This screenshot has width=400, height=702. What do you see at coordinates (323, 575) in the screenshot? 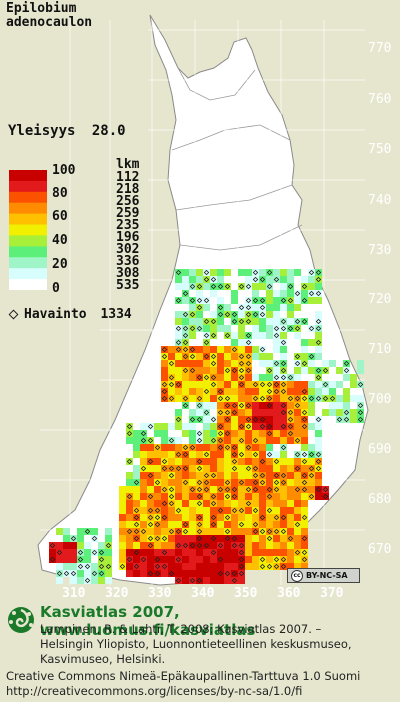
I see `cc-license-badge: cc BY-NC-SA` at bounding box center [323, 575].